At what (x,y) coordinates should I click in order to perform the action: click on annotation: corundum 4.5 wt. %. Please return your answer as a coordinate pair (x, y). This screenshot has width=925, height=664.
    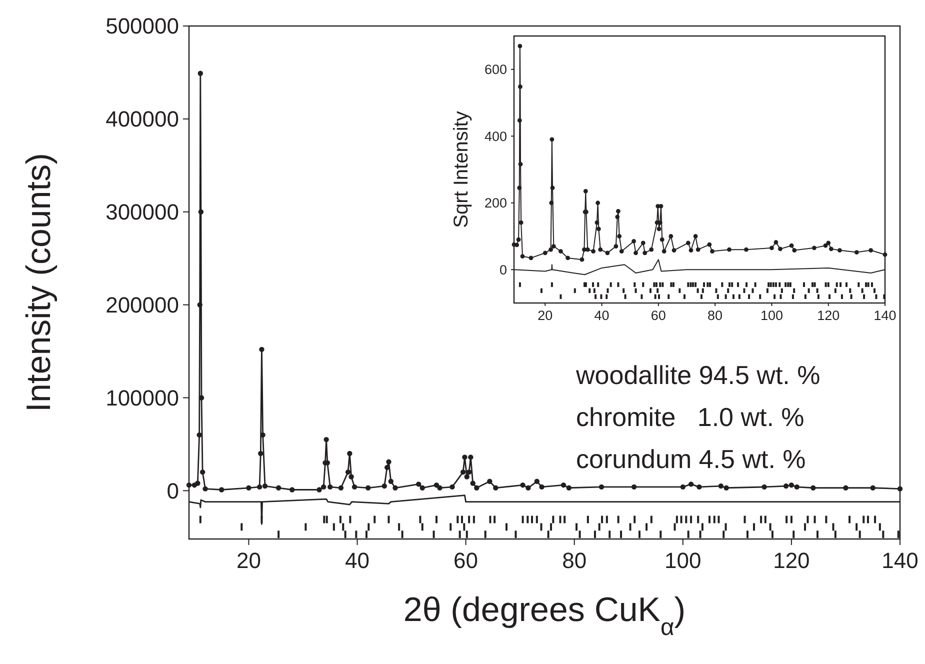
    Looking at the image, I should click on (691, 459).